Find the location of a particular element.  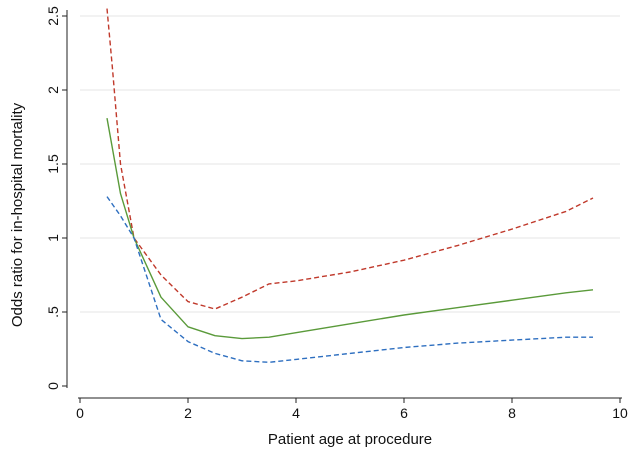

y-axis-title: Odds ratio for in-hospital mortality is located at coordinates (17, 214).